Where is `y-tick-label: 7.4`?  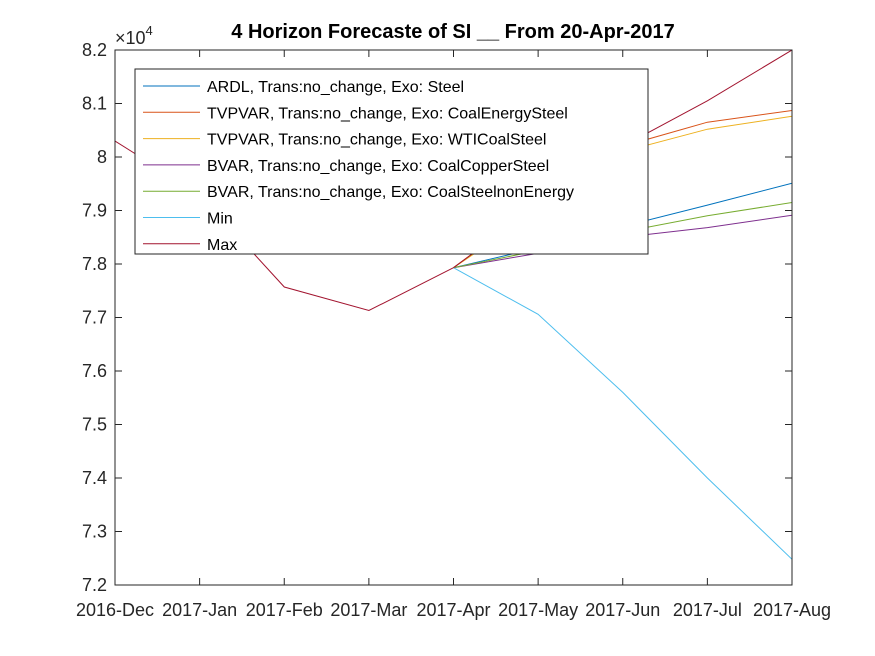
y-tick-label: 7.4 is located at coordinates (94, 478).